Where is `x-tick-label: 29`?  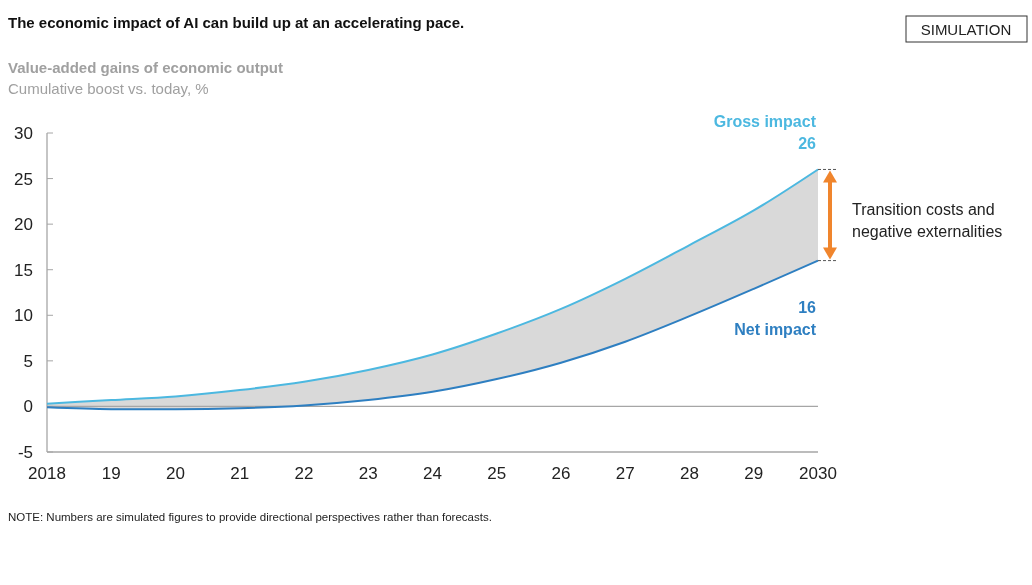 x-tick-label: 29 is located at coordinates (754, 473).